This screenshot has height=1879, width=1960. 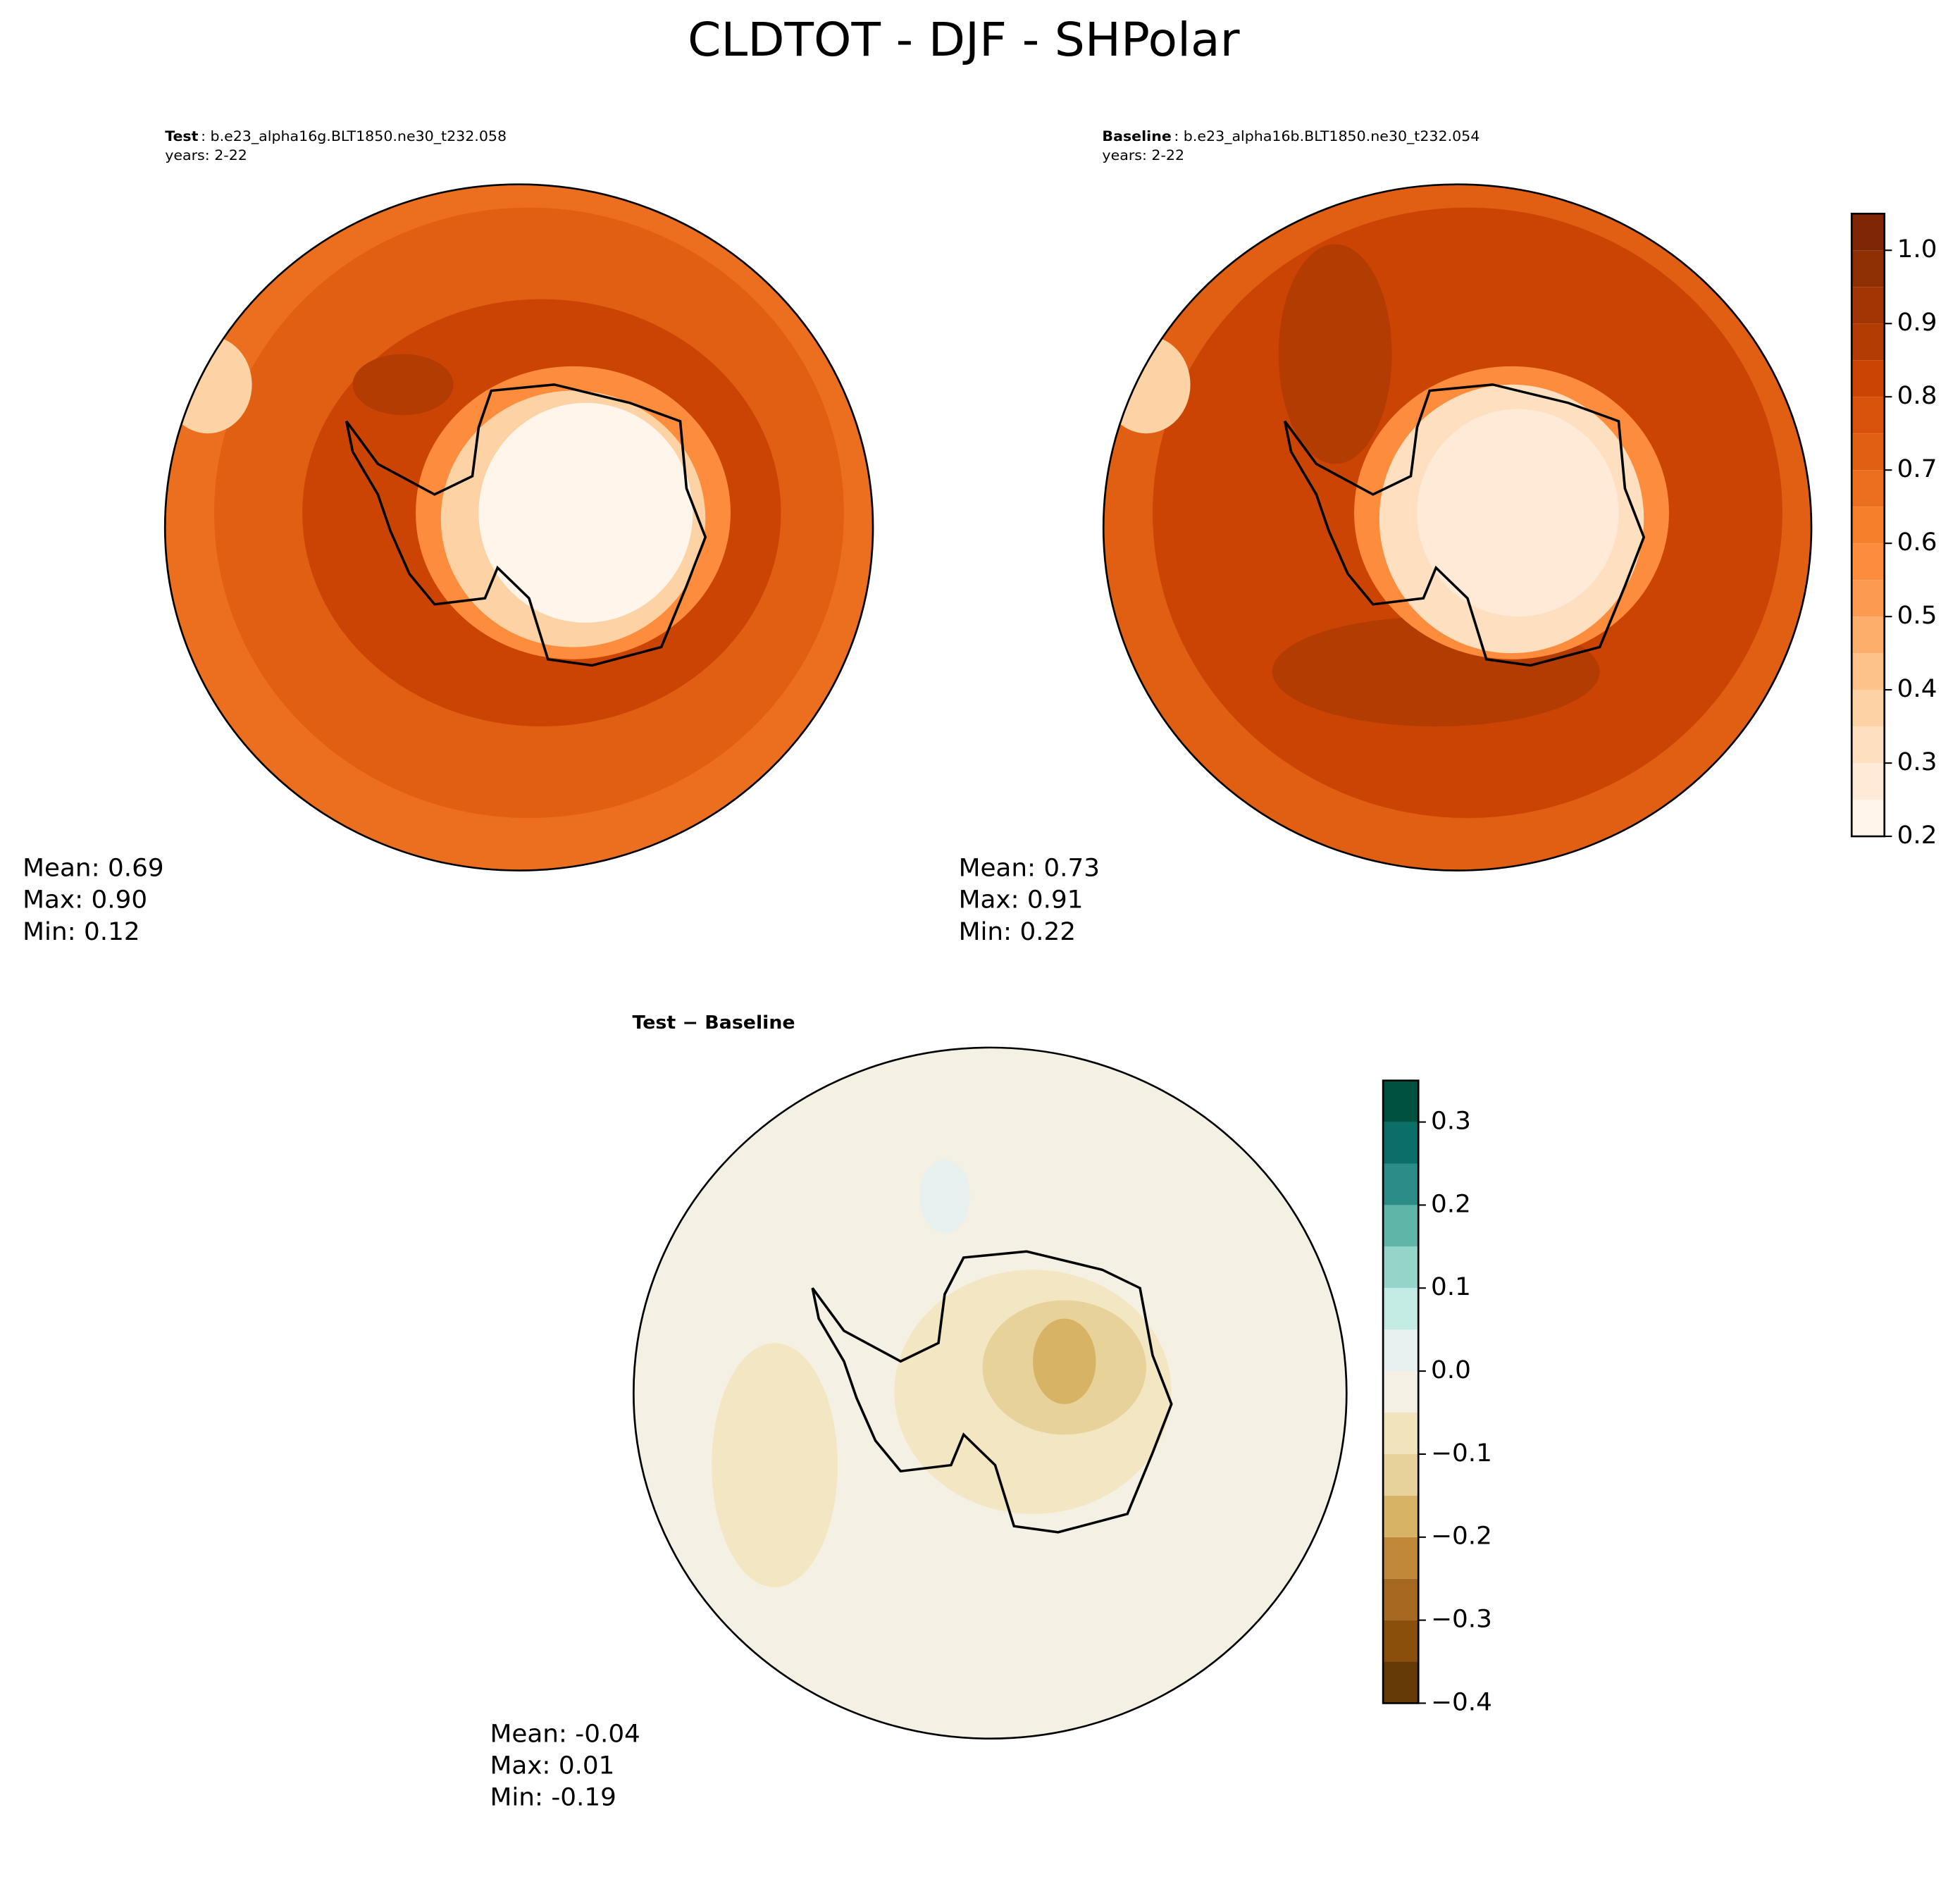 I want to click on map-baseline, so click(x=1458, y=527).